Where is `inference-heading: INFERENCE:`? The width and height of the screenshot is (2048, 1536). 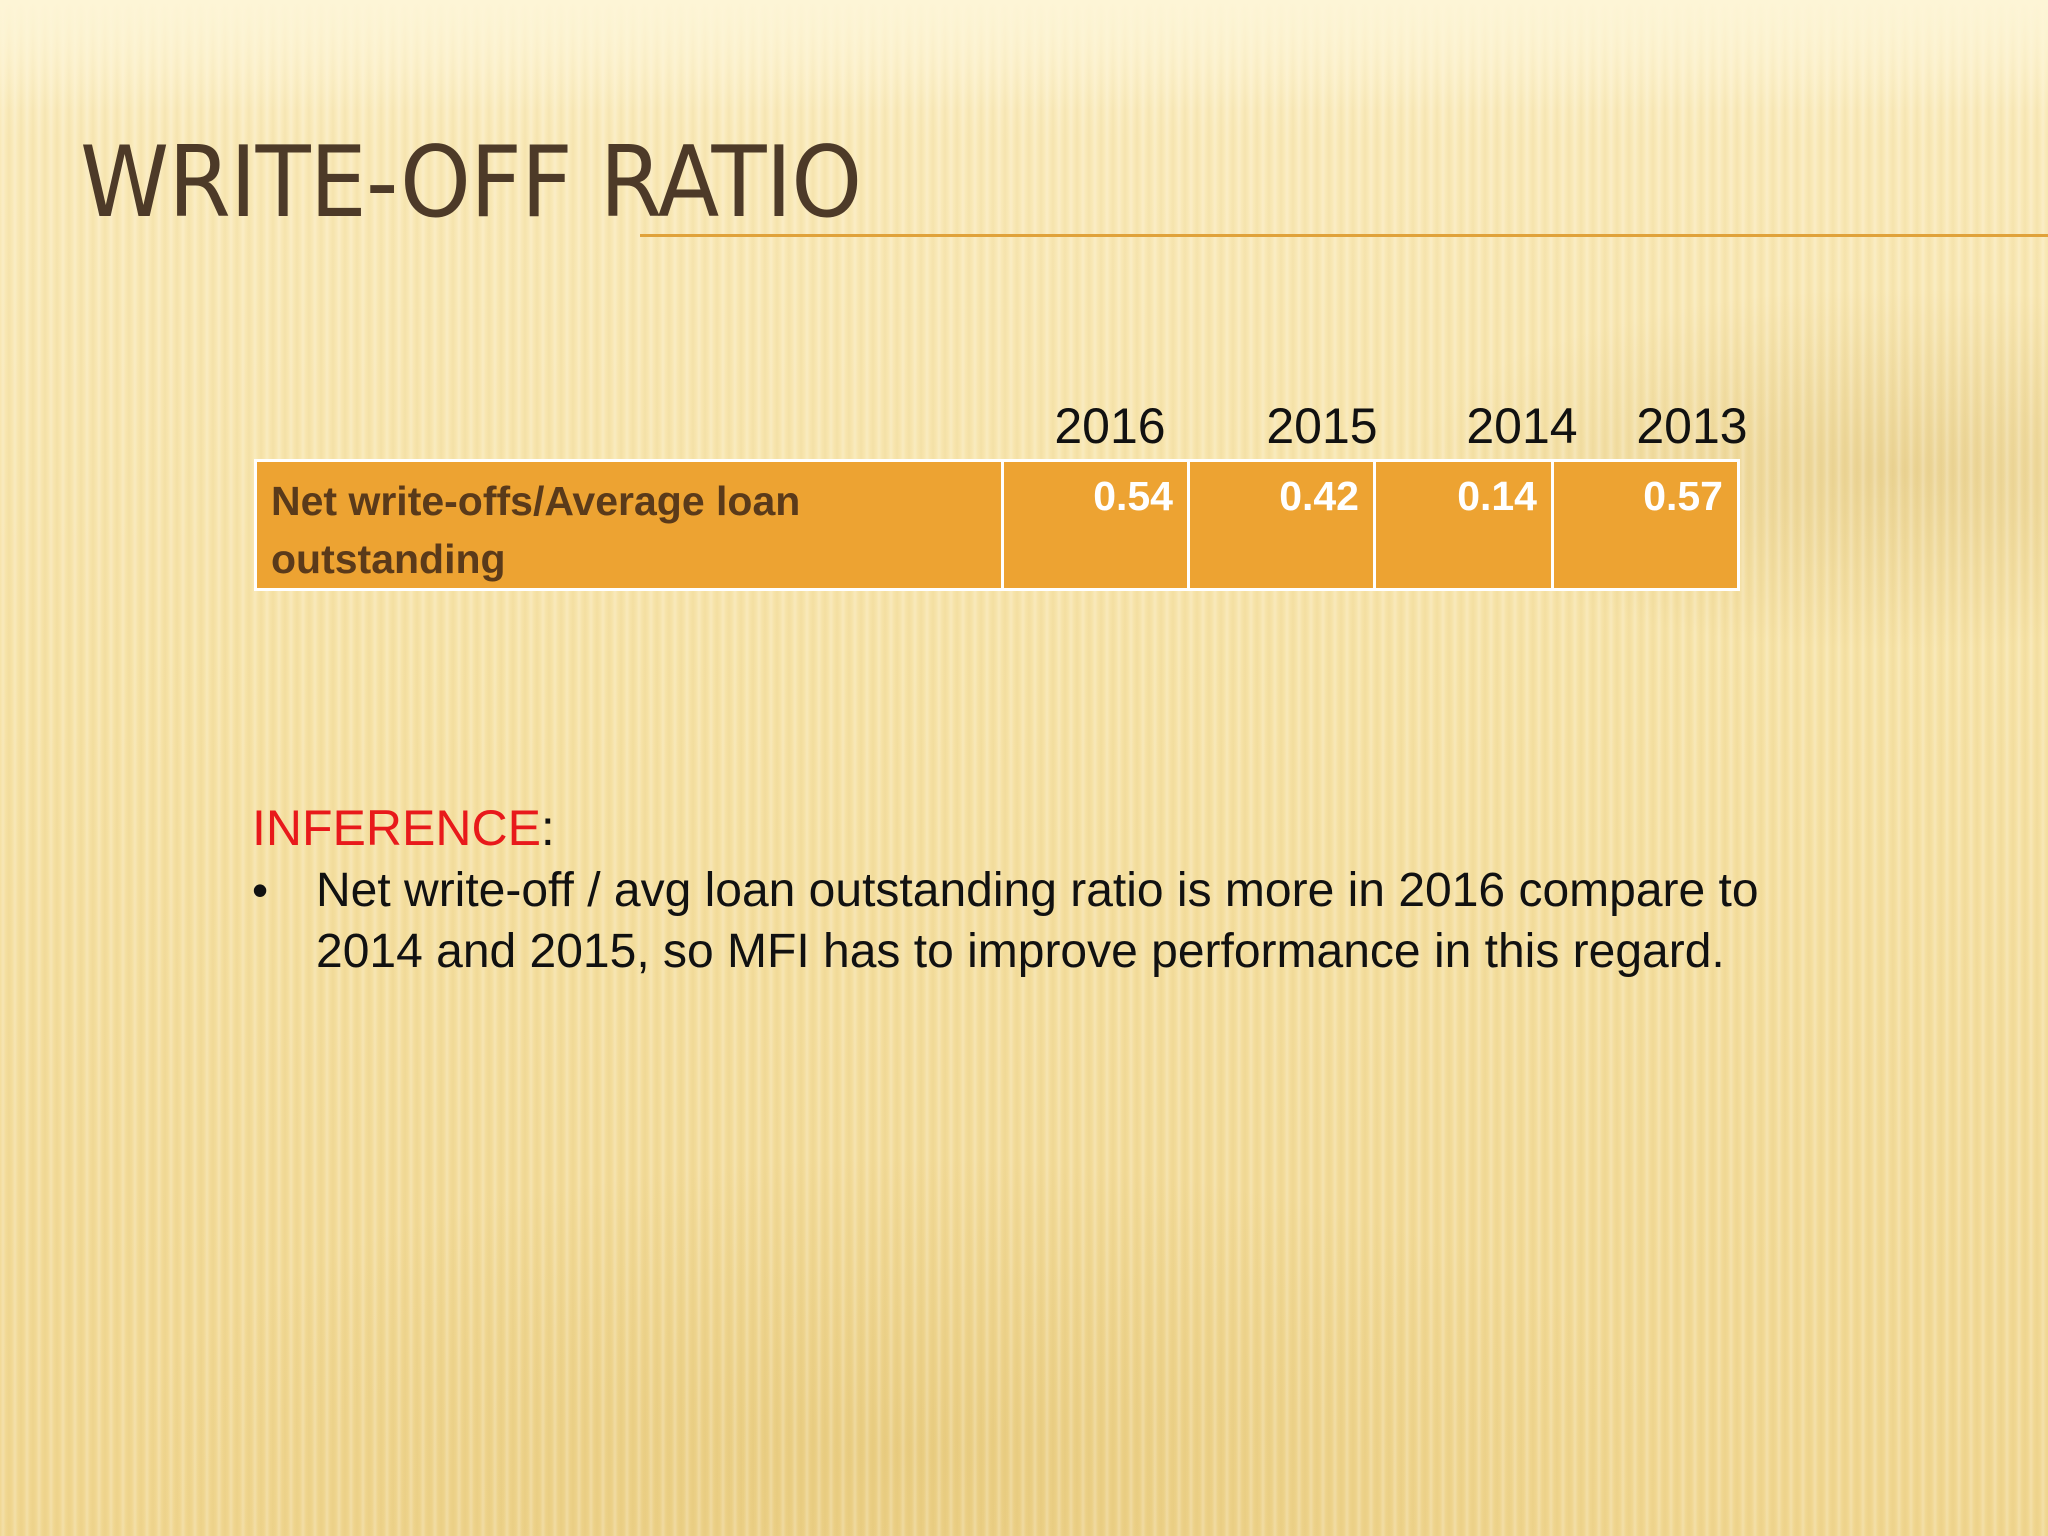 inference-heading: INFERENCE: is located at coordinates (1042, 828).